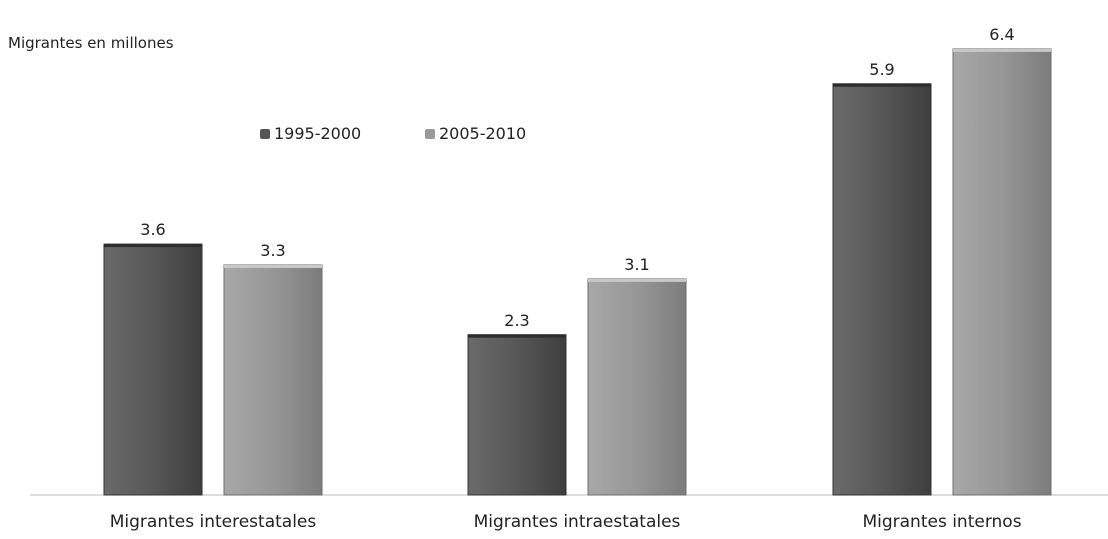 This screenshot has height=539, width=1108. I want to click on category-label: Migrantes intraestatales, so click(577, 522).